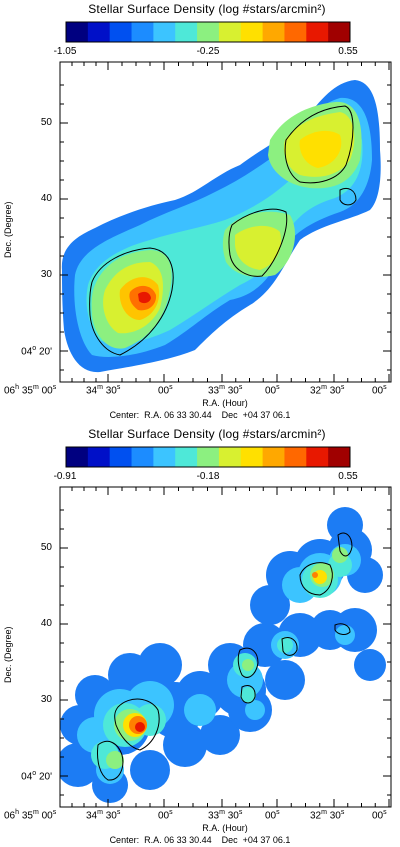 This screenshot has width=400, height=847. What do you see at coordinates (65, 51) in the screenshot?
I see `colorbar-tick-label: -1.05` at bounding box center [65, 51].